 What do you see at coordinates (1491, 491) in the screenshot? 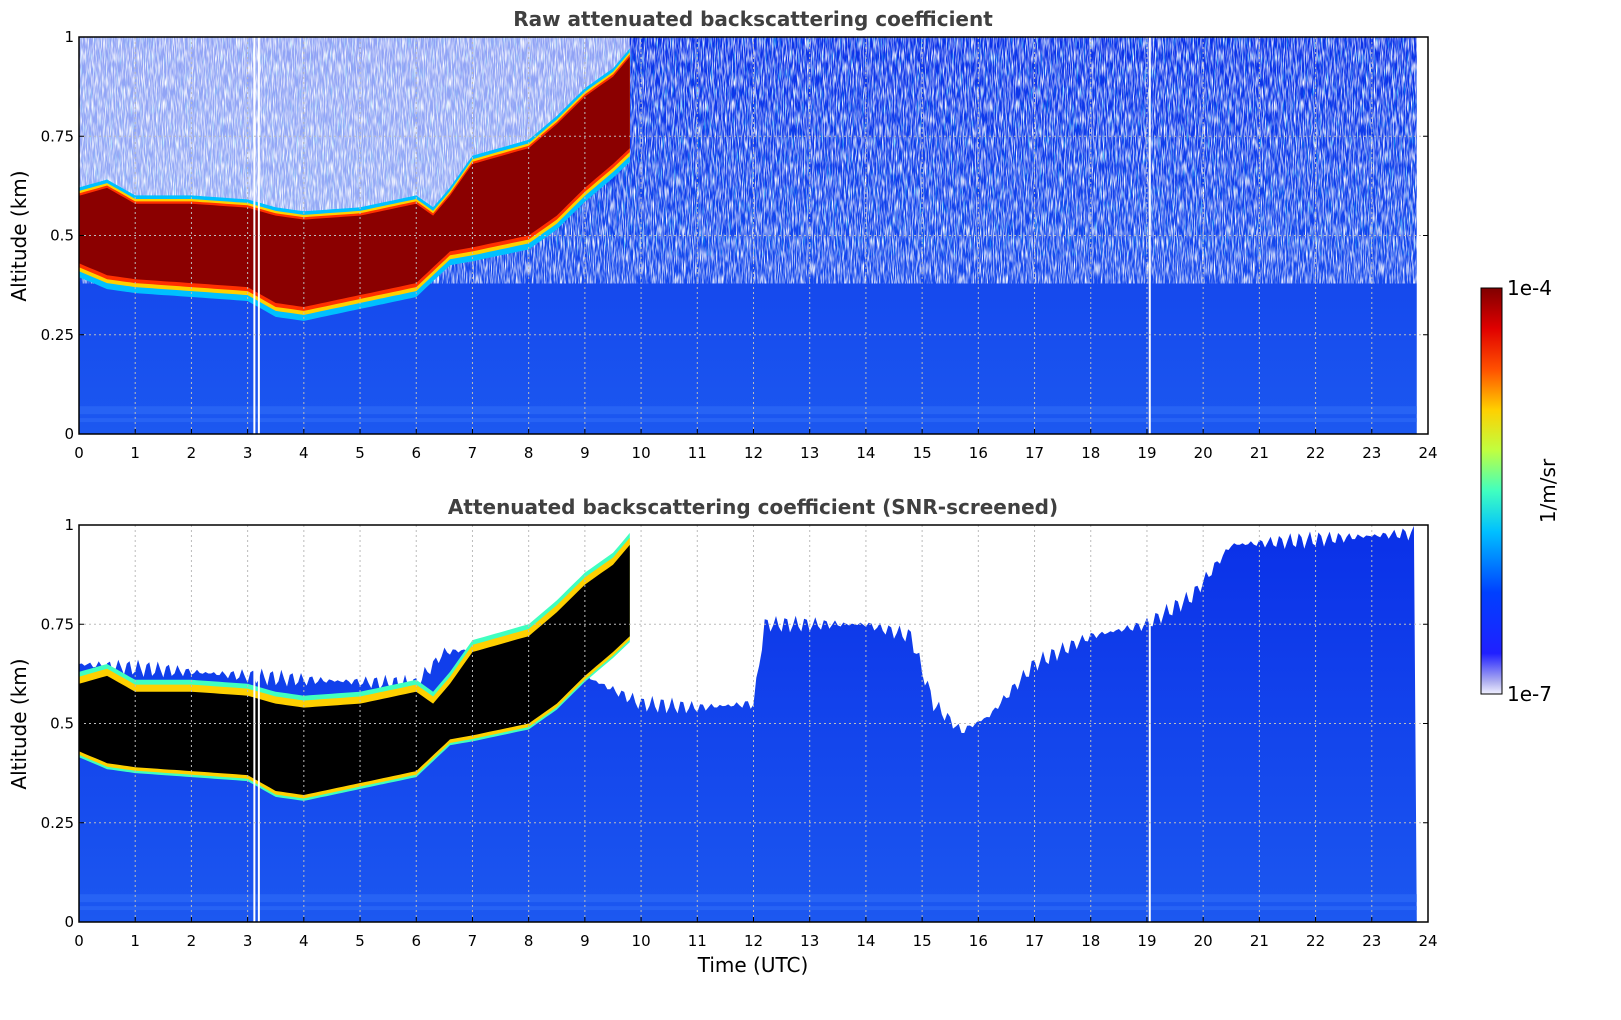
I see `colorbar-gradient` at bounding box center [1491, 491].